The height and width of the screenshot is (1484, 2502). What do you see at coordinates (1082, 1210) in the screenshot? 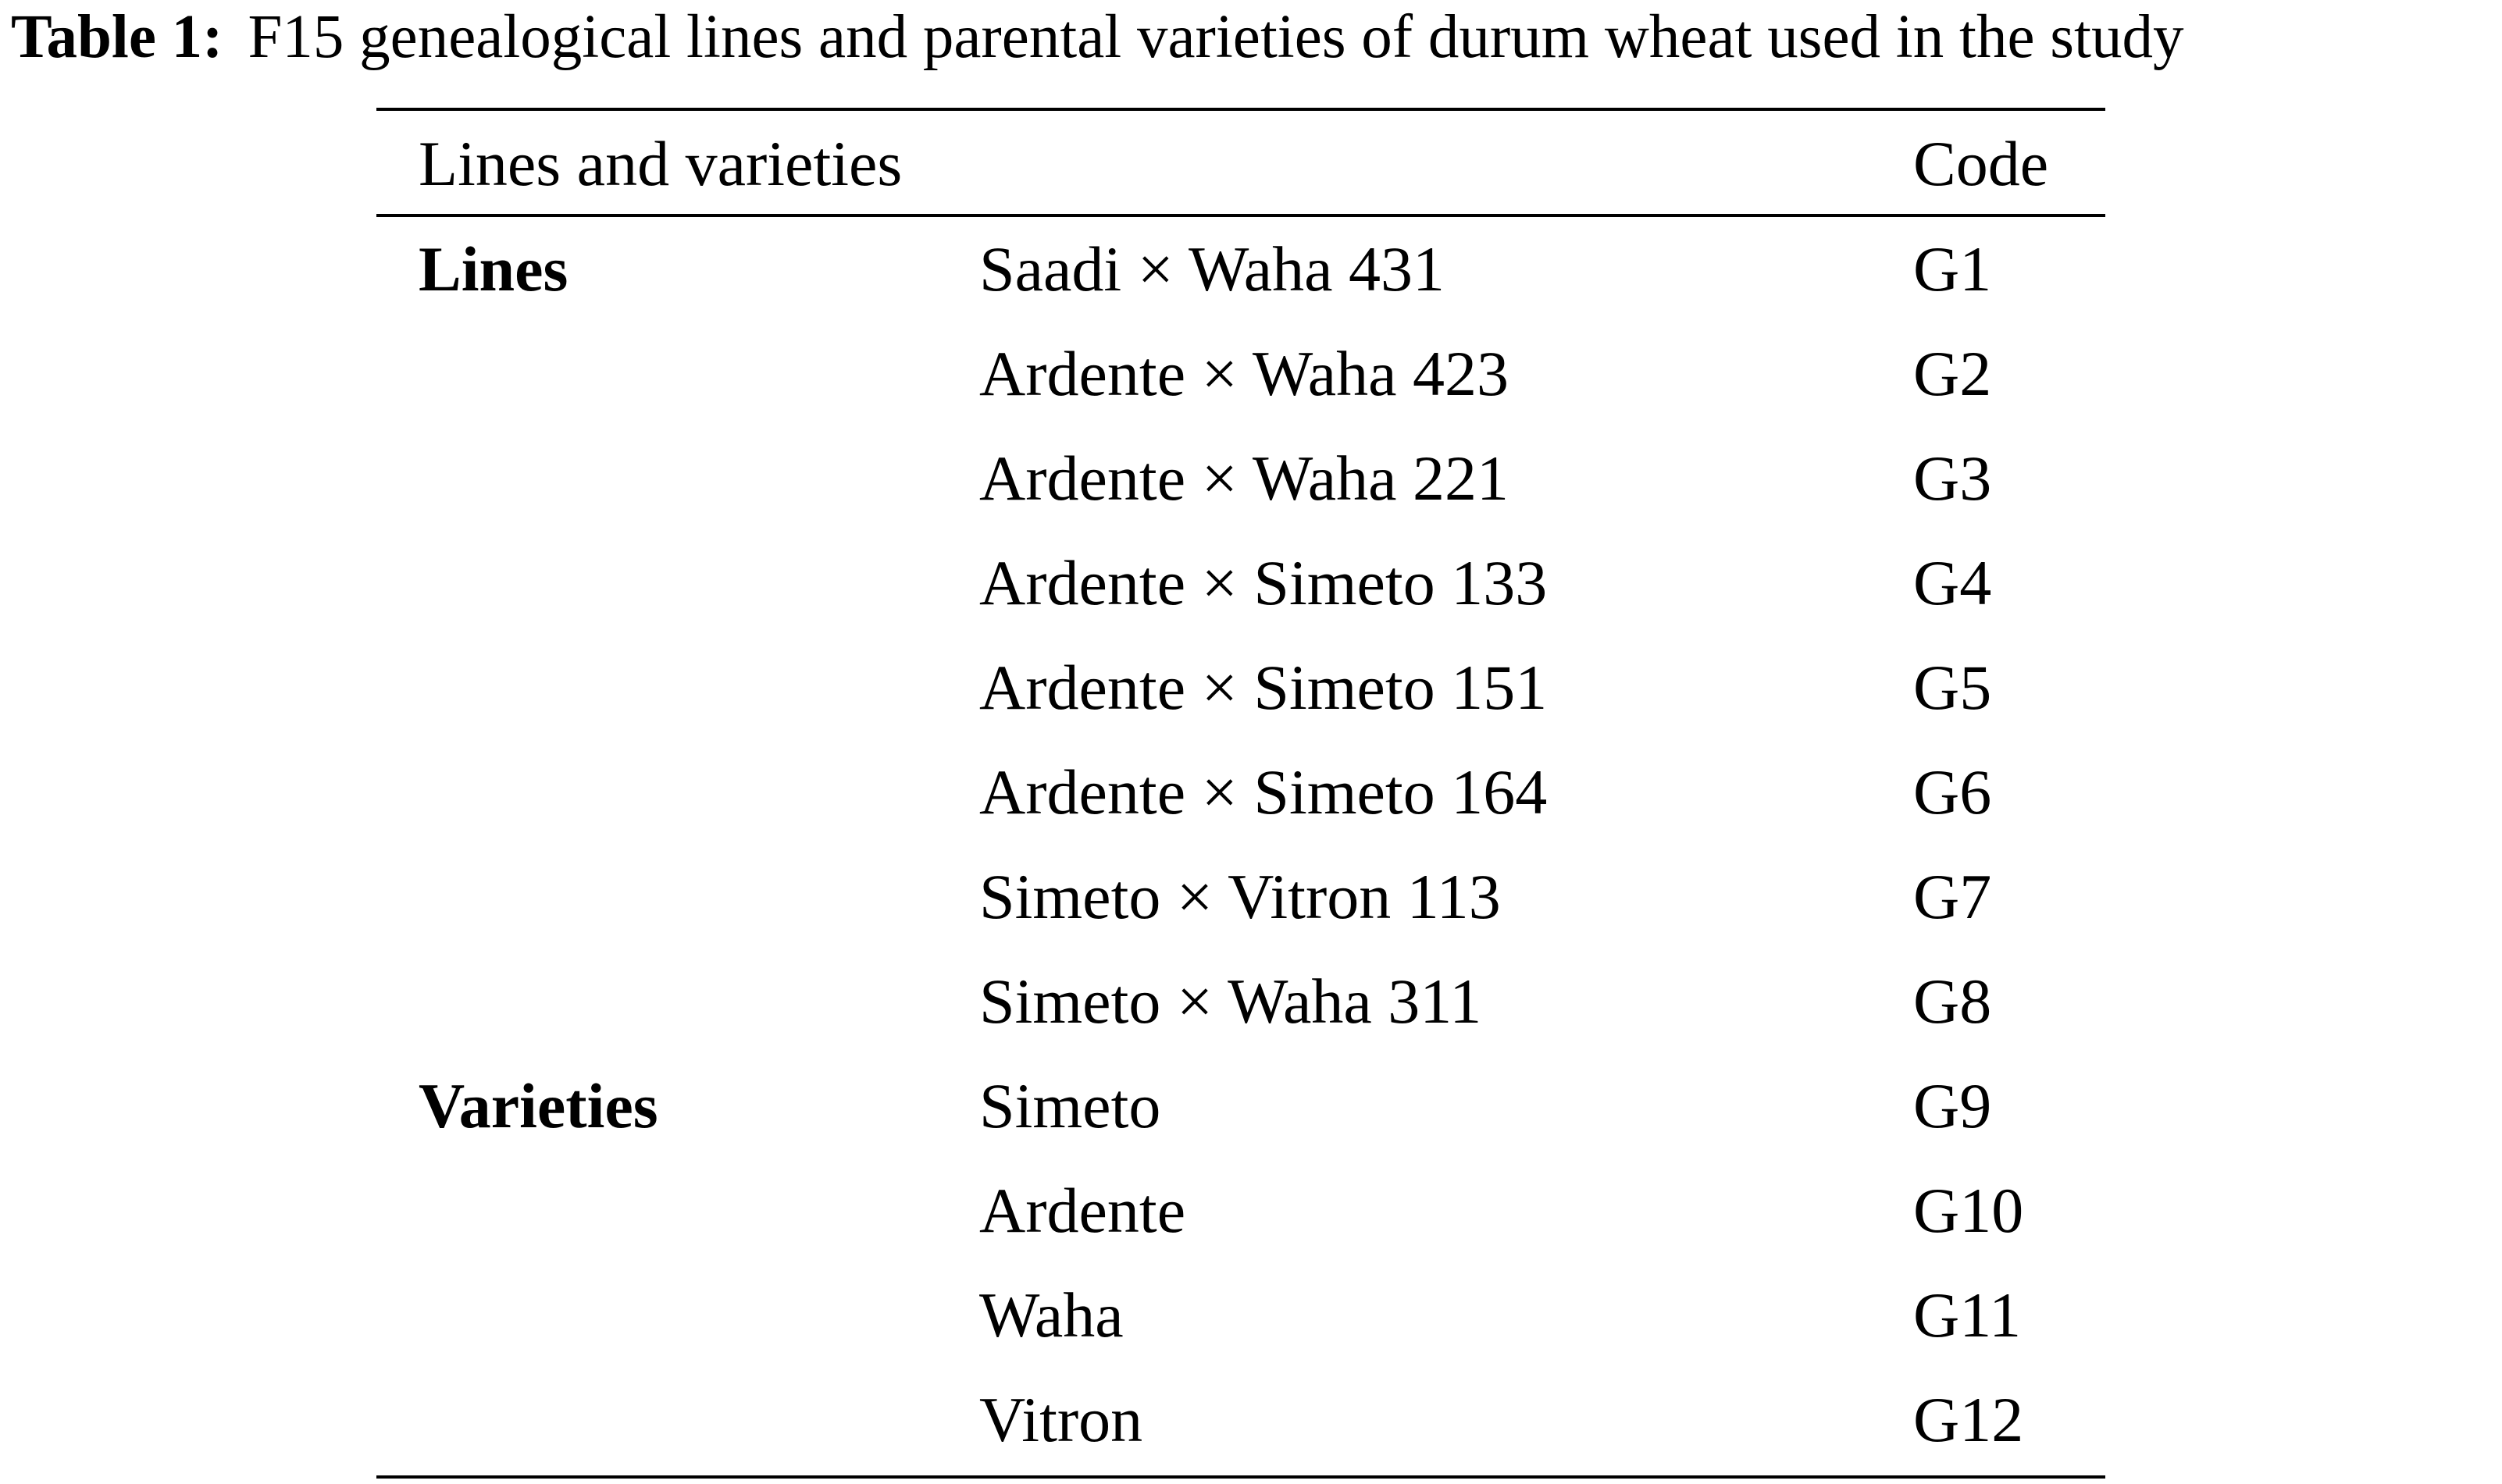
I see `row-name: Ardente` at bounding box center [1082, 1210].